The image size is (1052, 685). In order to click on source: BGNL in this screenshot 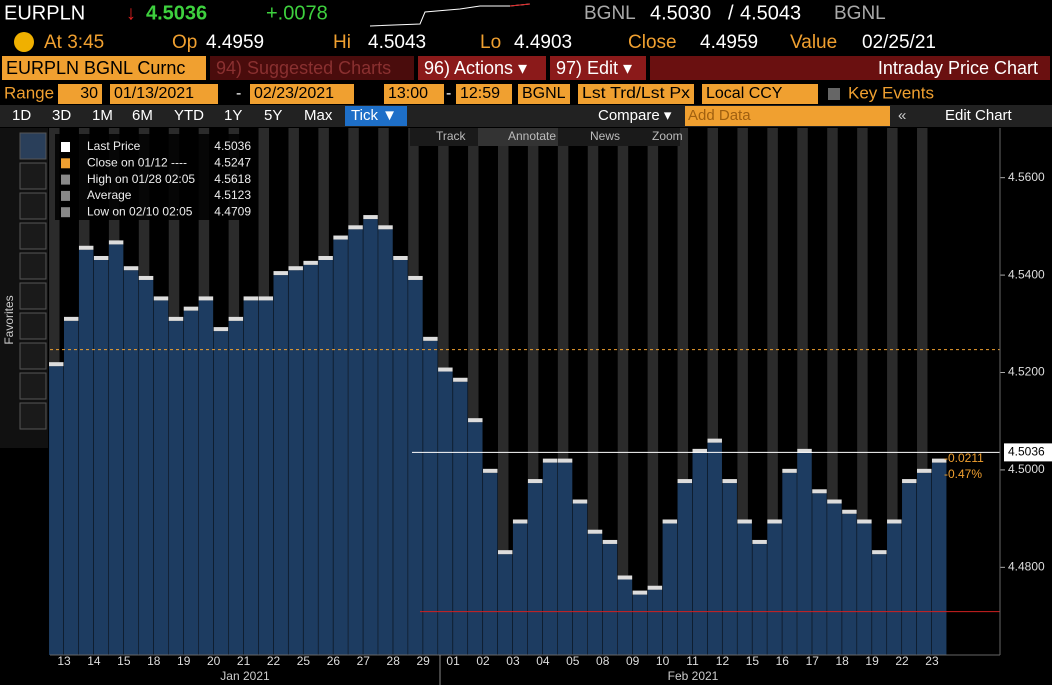, I will do `click(610, 13)`.